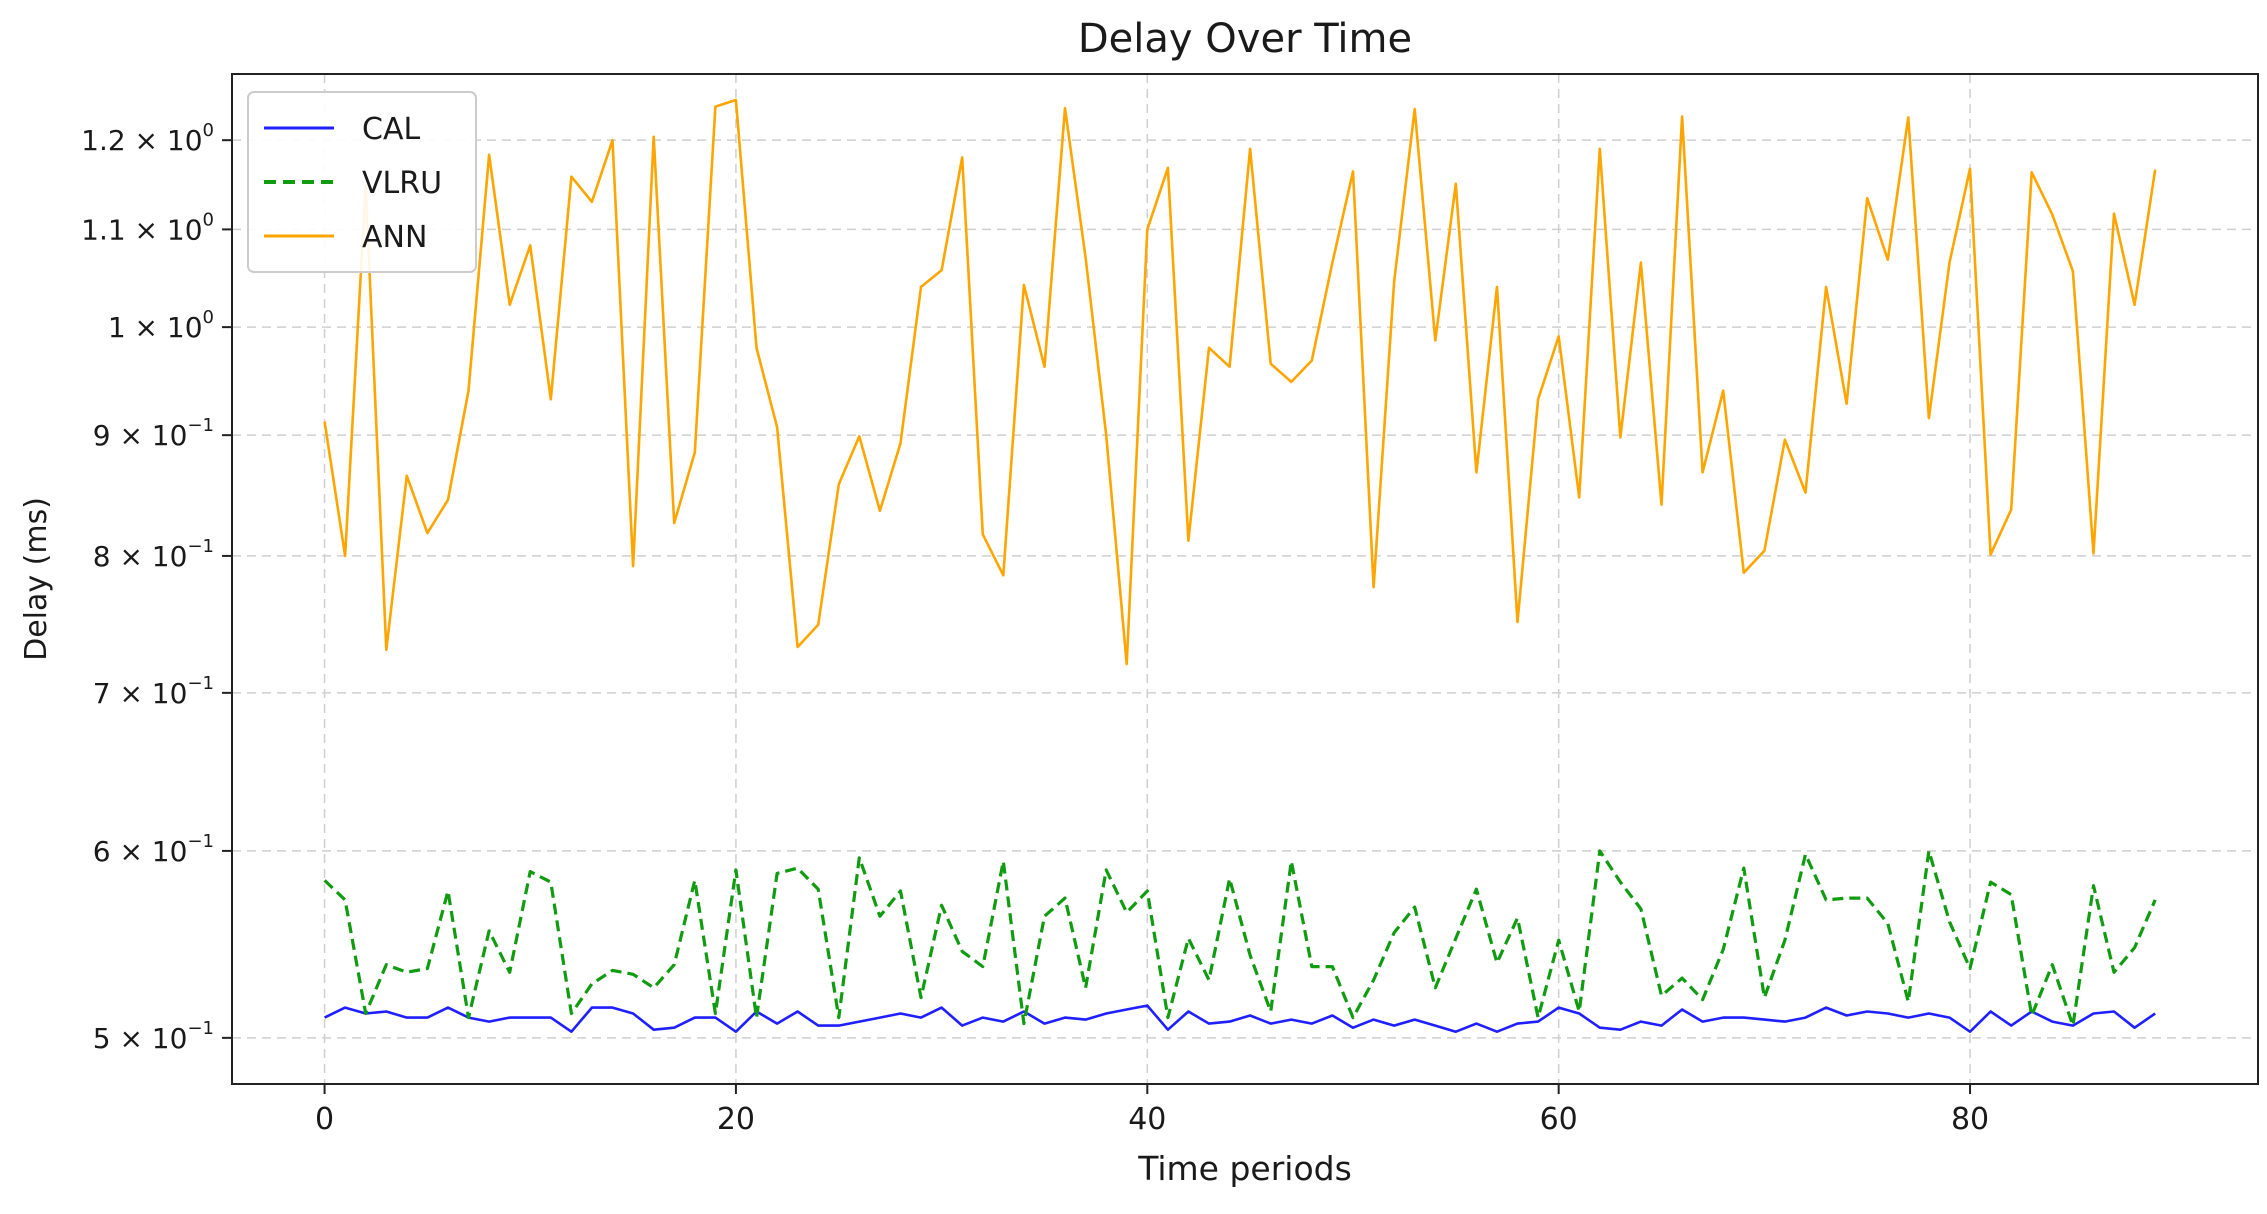 The height and width of the screenshot is (1214, 2267). I want to click on x-axis: 0 20 40 60 80, so click(1152, 1110).